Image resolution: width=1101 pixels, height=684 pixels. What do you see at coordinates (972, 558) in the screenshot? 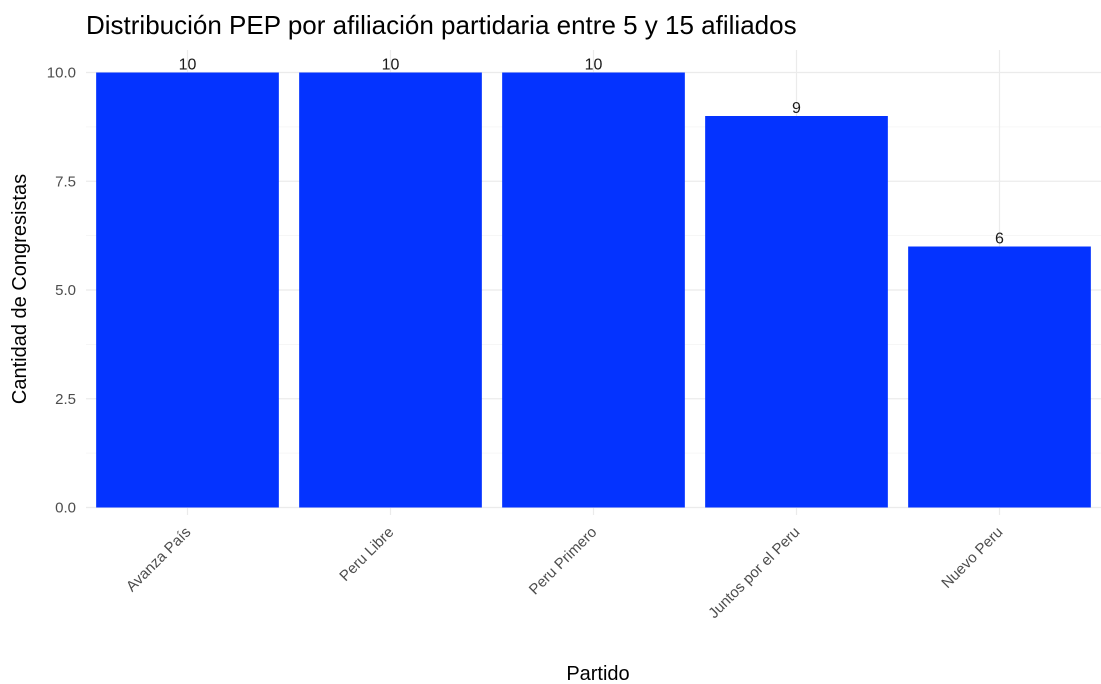
I see `x-tick-label: Nuevo Peru` at bounding box center [972, 558].